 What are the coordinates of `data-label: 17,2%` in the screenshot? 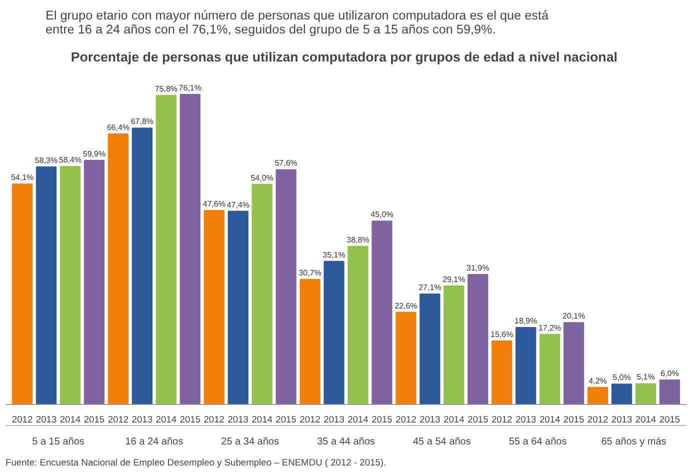 It's located at (550, 327).